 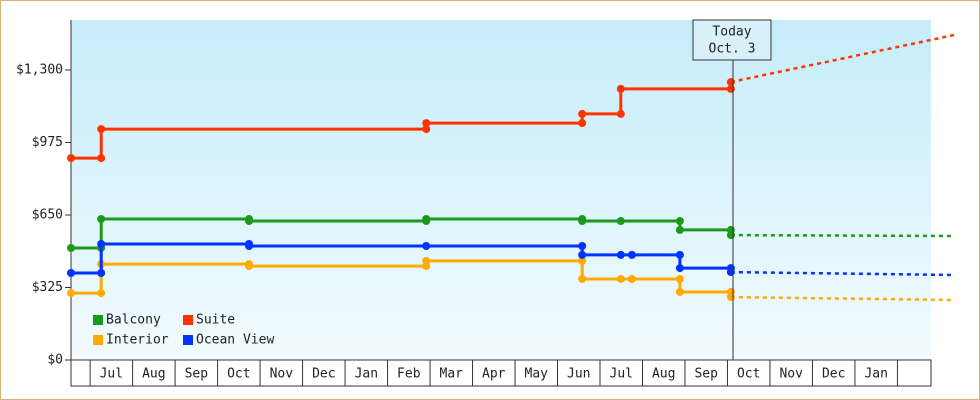 I want to click on legend-label: Balcony, so click(x=133, y=320).